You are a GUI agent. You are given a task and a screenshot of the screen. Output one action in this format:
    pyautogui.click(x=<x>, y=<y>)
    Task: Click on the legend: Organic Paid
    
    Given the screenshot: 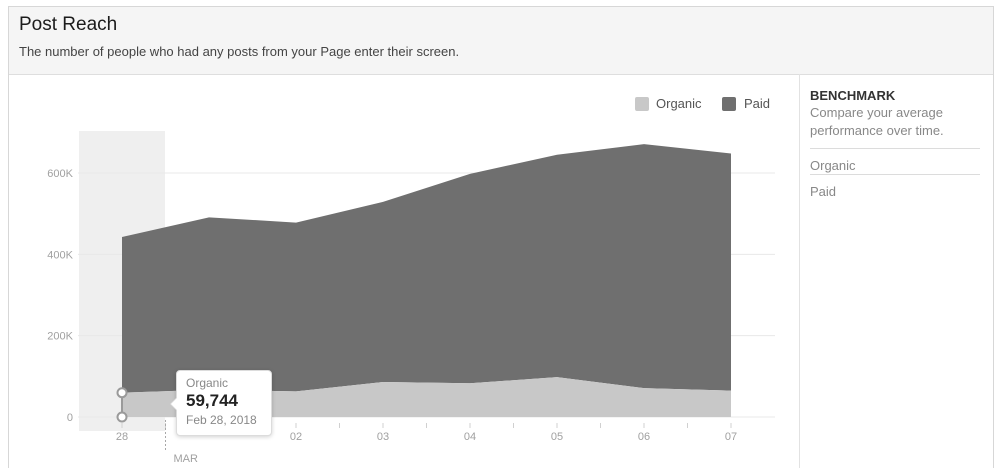 What is the action you would take?
    pyautogui.click(x=702, y=103)
    